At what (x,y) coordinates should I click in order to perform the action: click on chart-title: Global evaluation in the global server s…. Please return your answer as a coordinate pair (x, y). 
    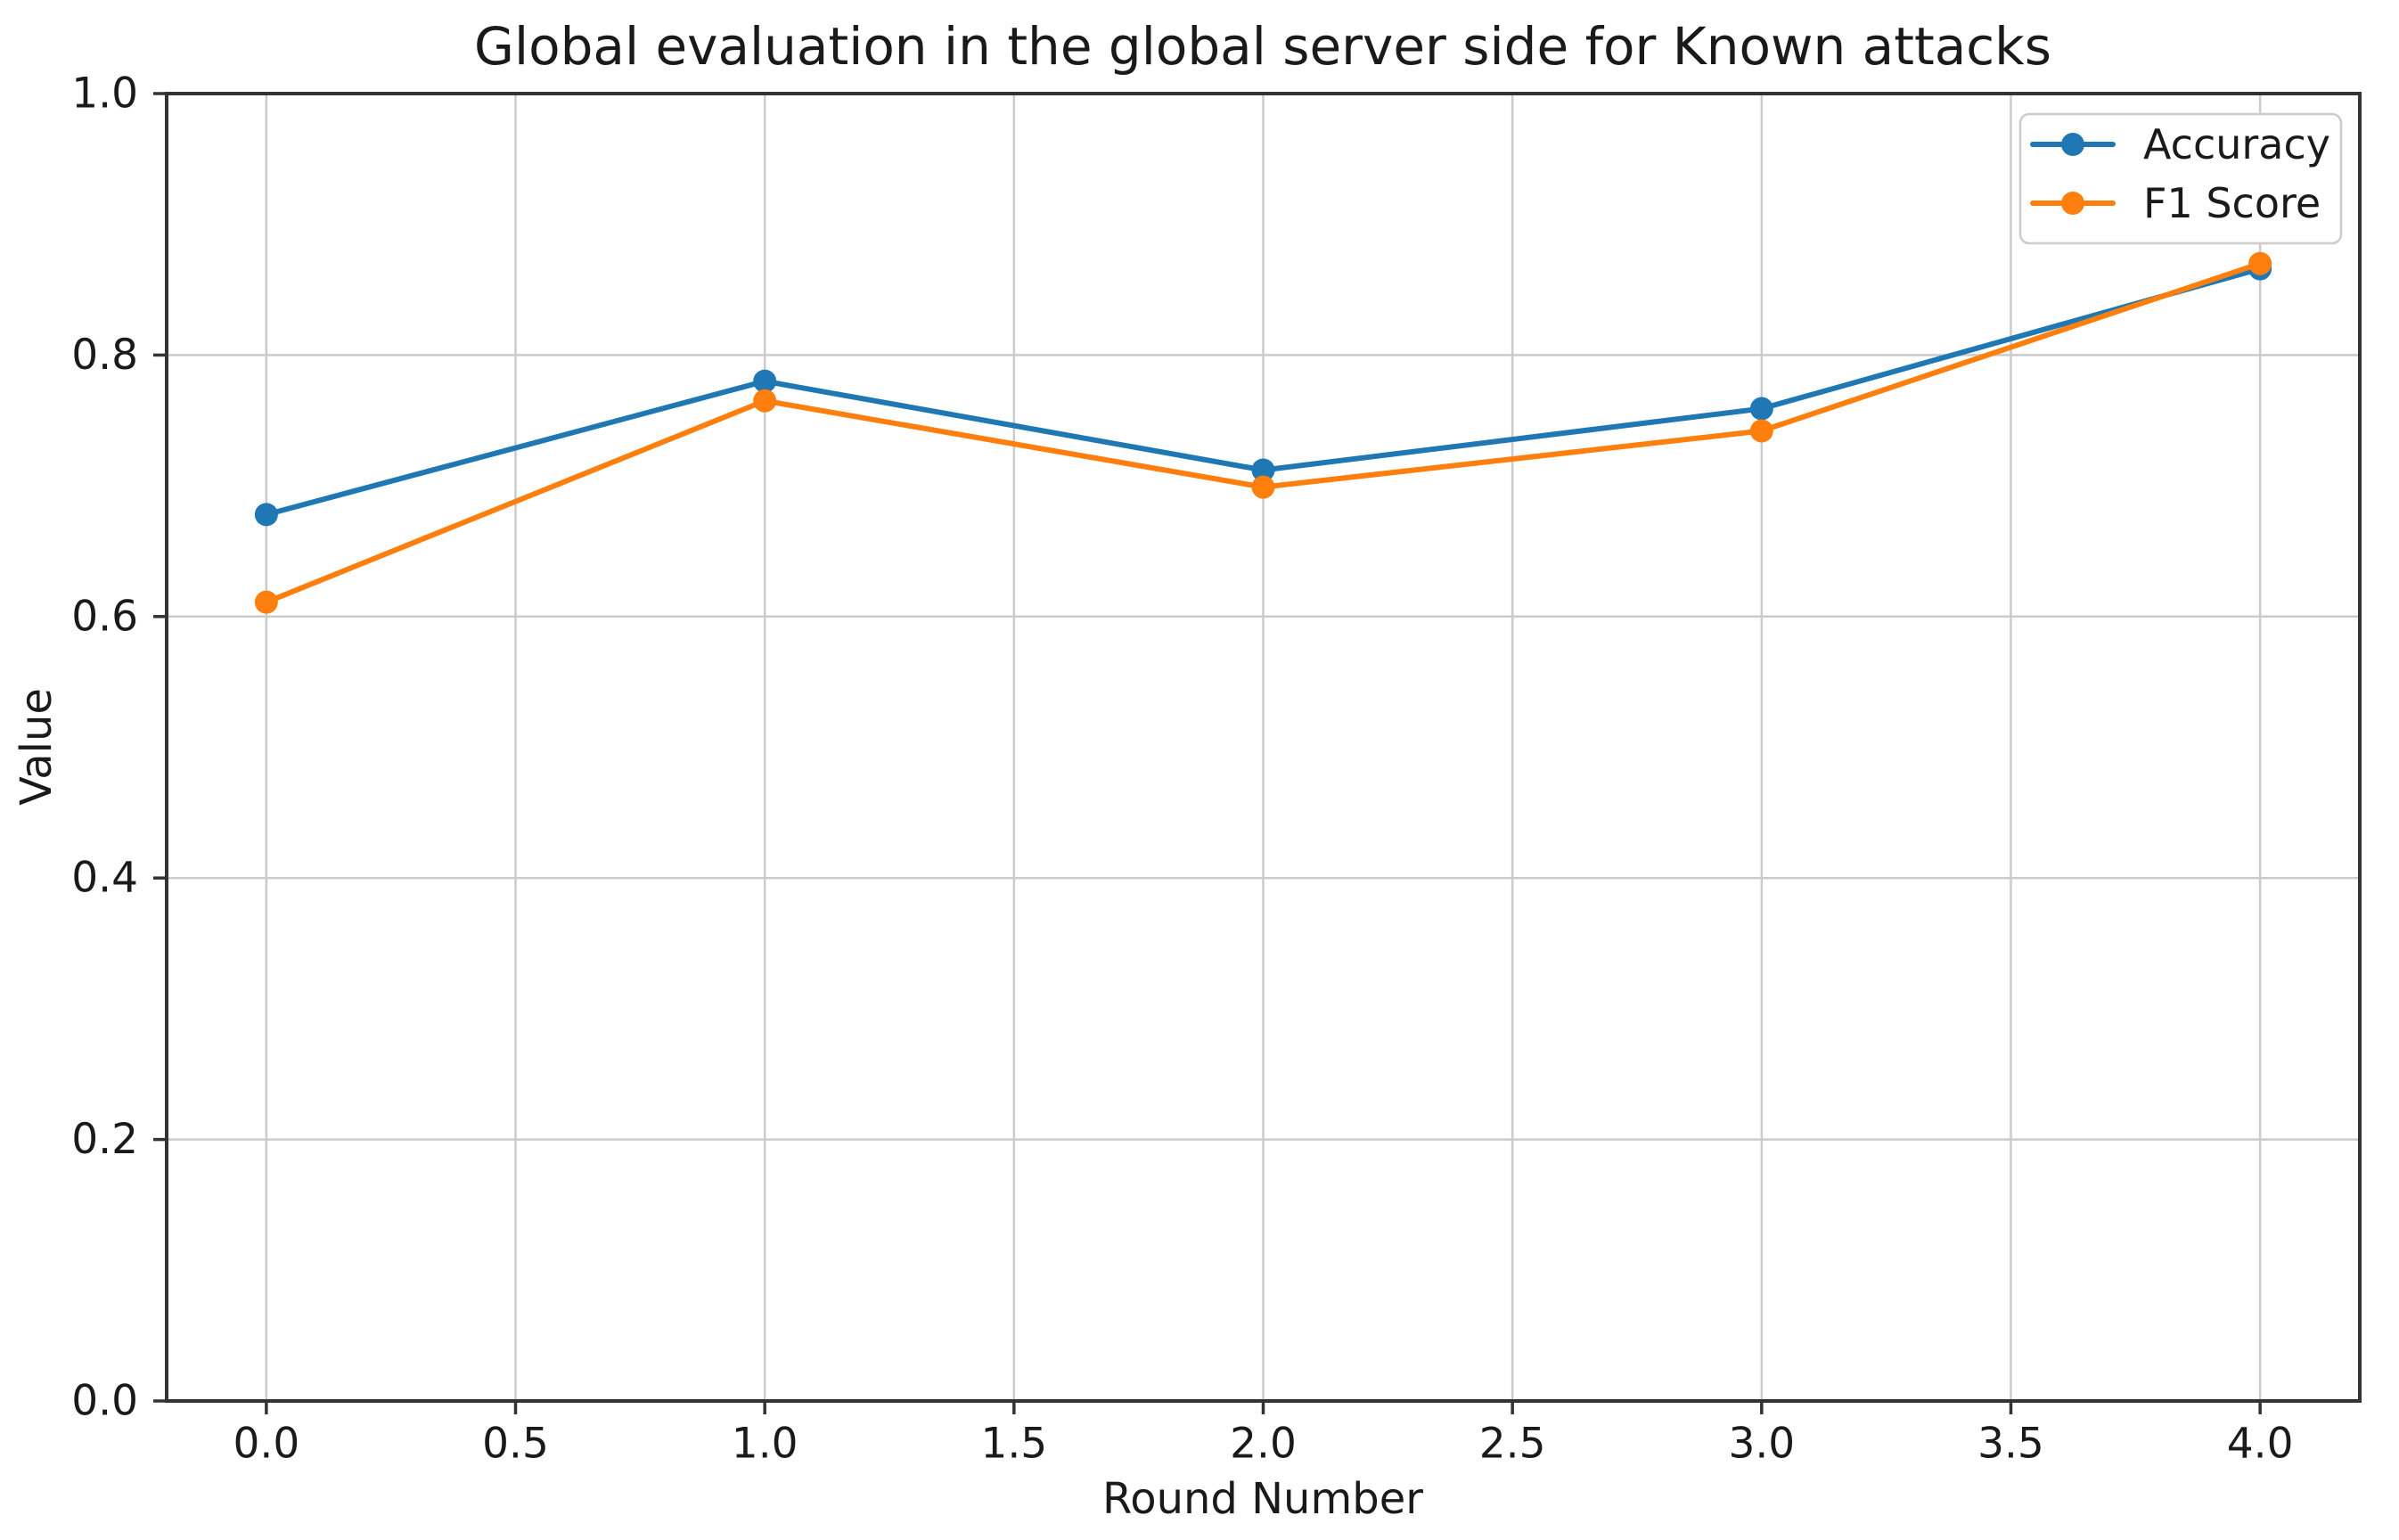
    Looking at the image, I should click on (1263, 46).